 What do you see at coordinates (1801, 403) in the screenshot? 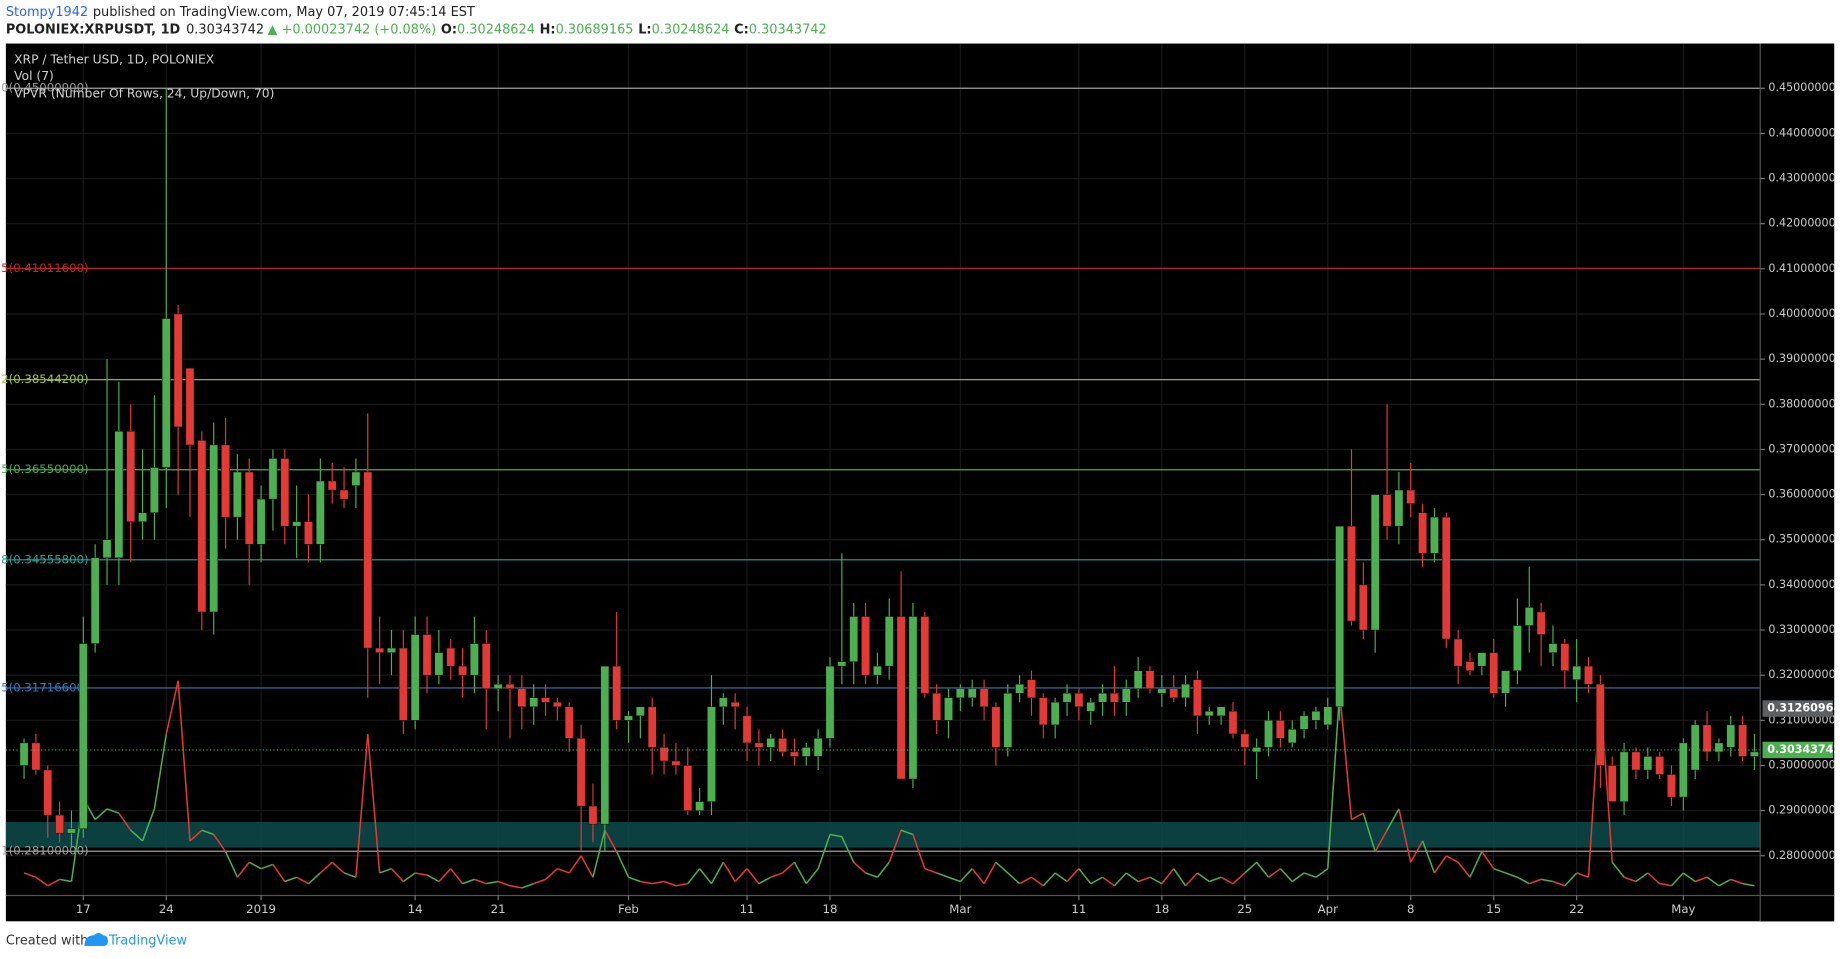
I see `y-tick-label: 0.38000000` at bounding box center [1801, 403].